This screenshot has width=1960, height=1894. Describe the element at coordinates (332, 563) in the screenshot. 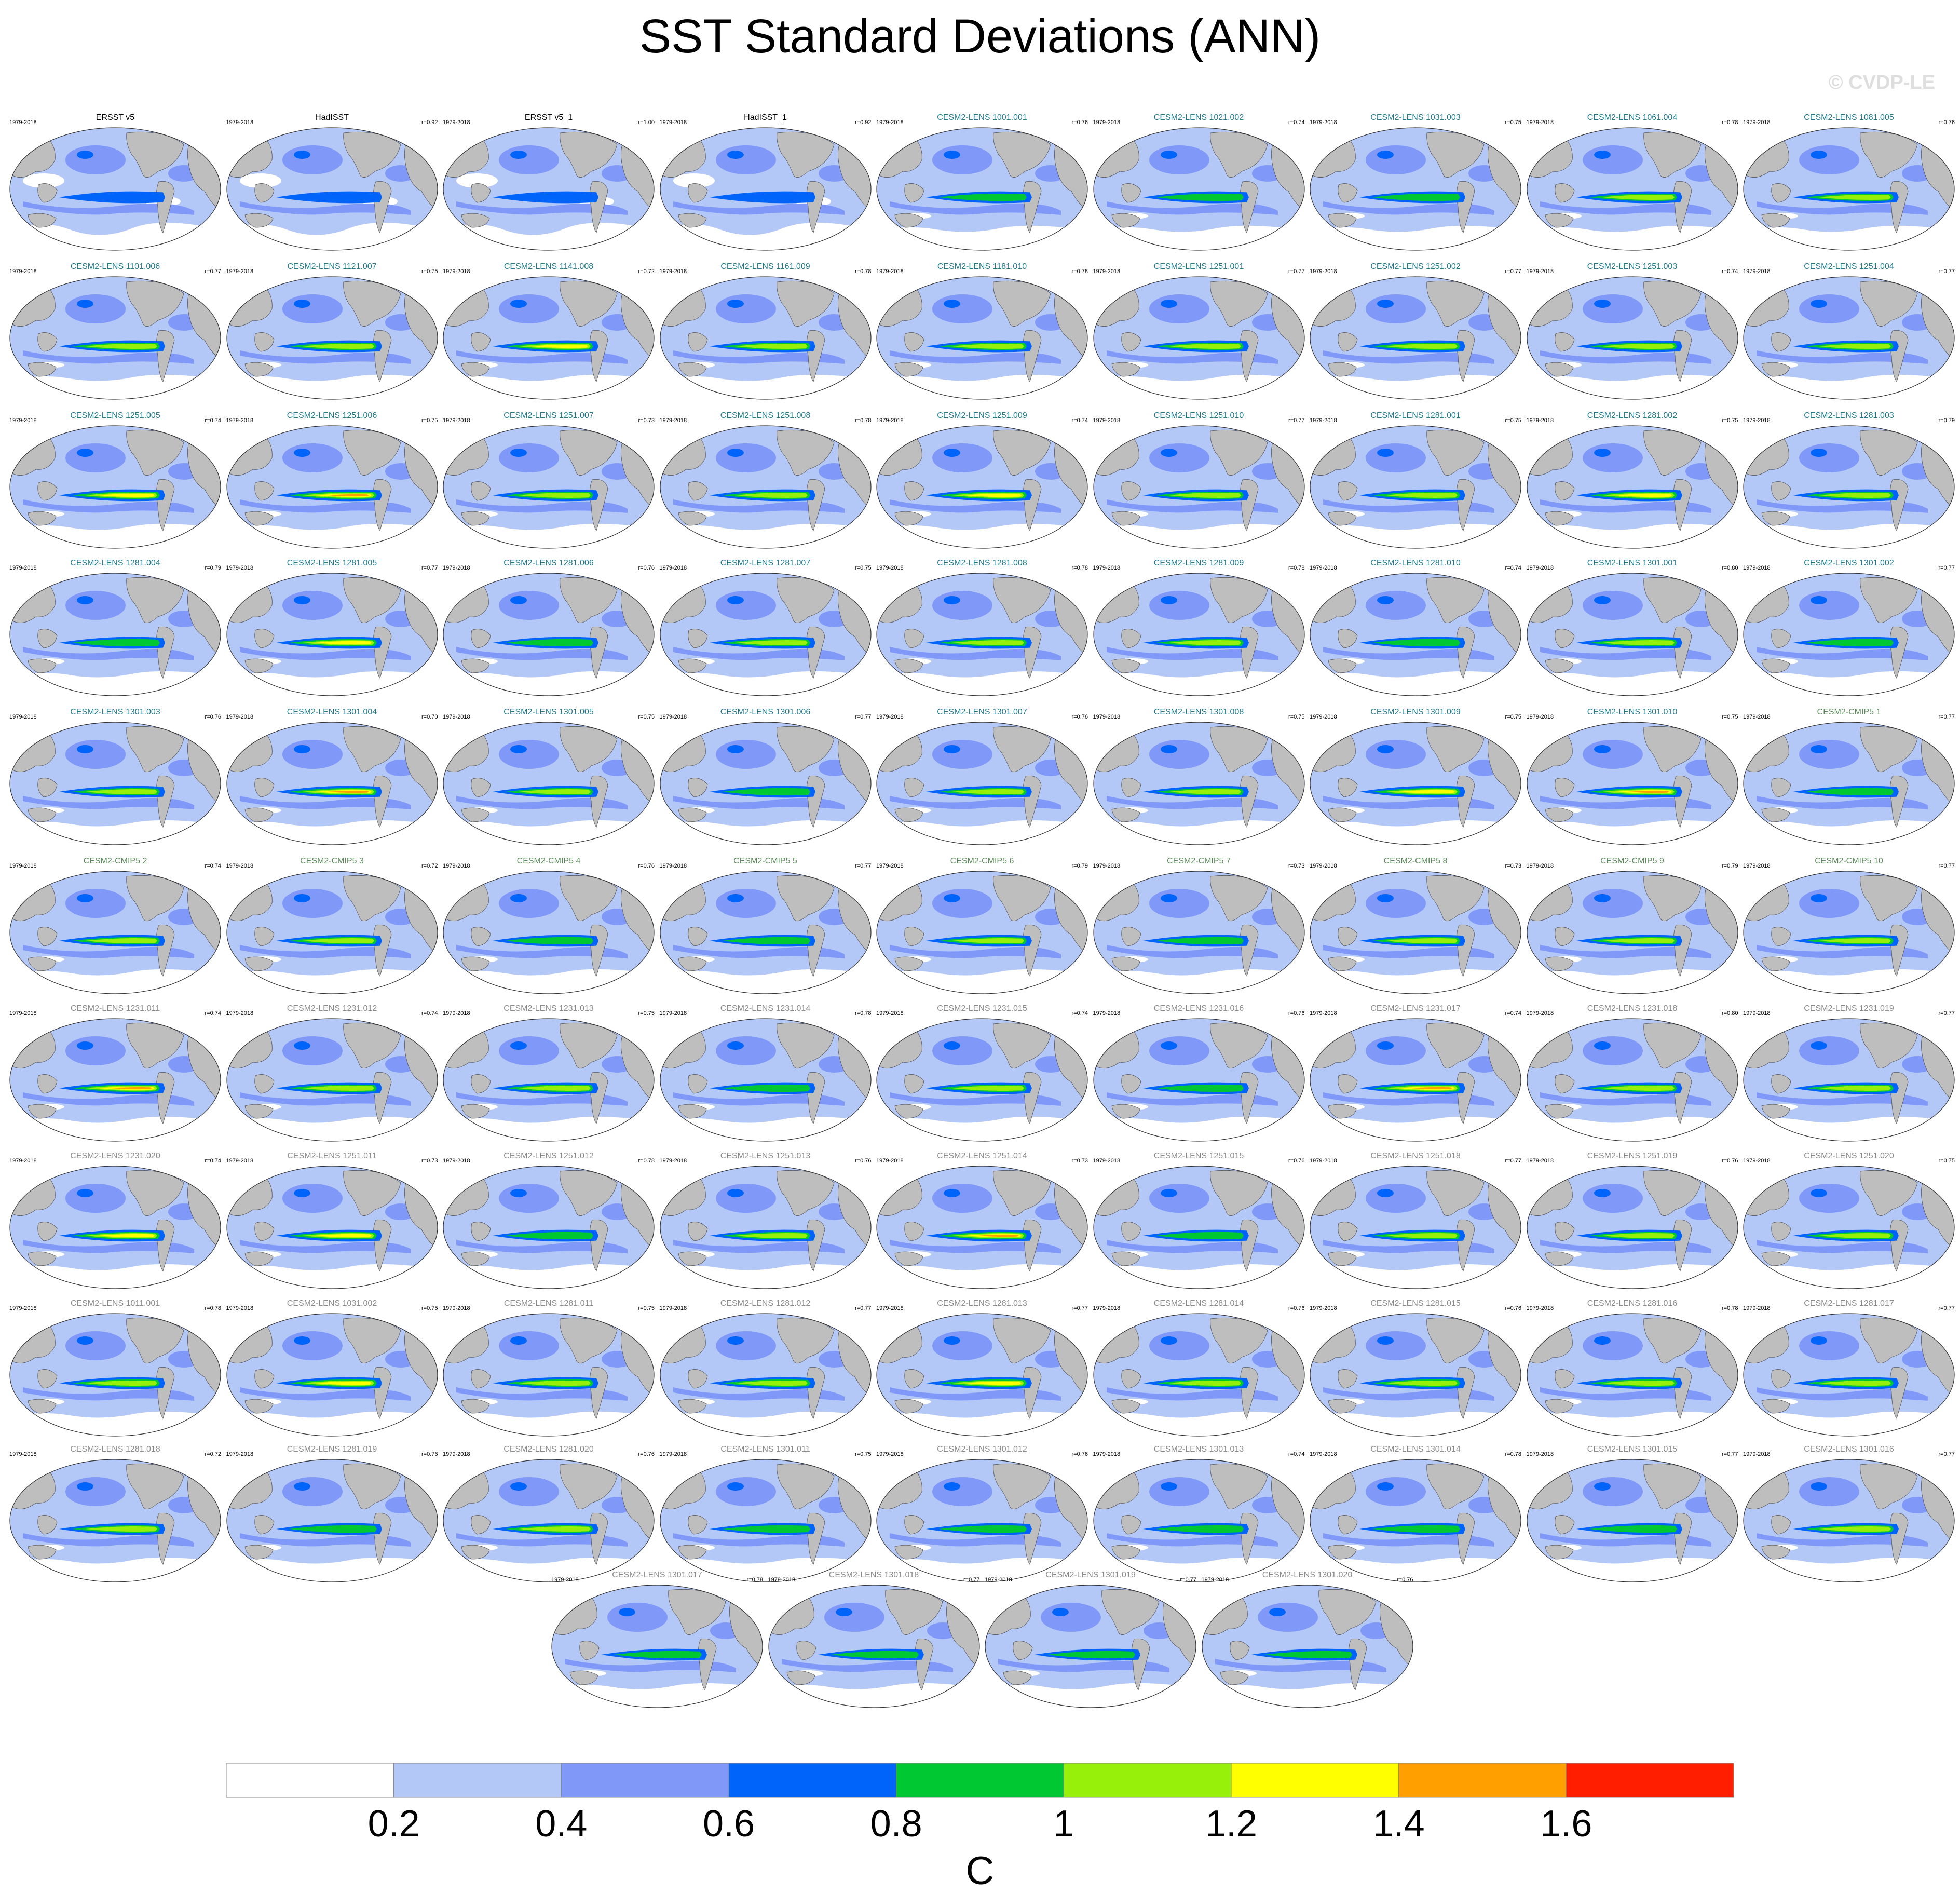

I see `panel-title: CESM2-LENS 1281.005` at that location.